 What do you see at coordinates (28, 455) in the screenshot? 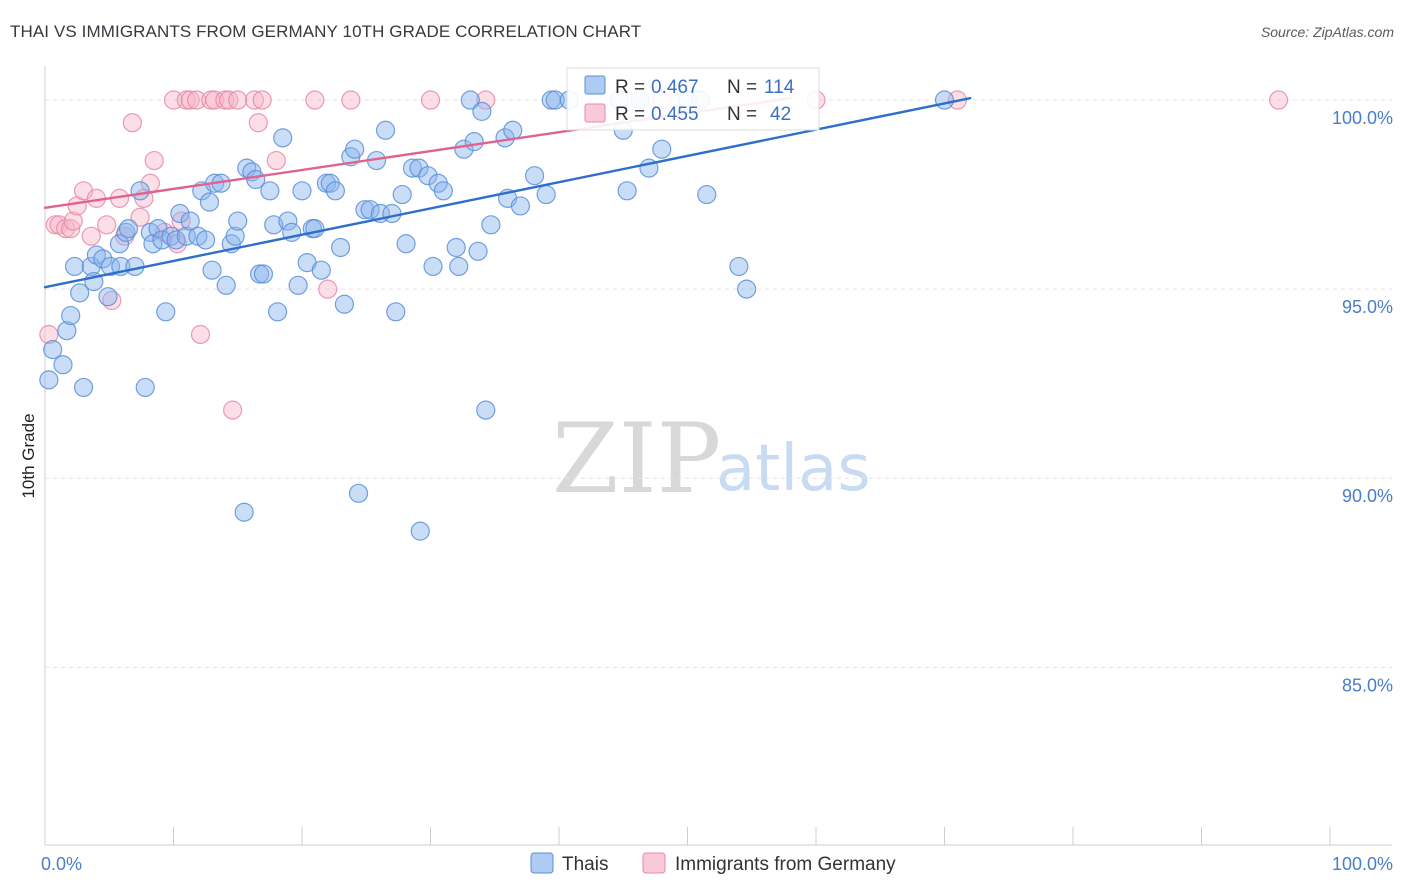
I see `y-axis-title: 10th Grade` at bounding box center [28, 455].